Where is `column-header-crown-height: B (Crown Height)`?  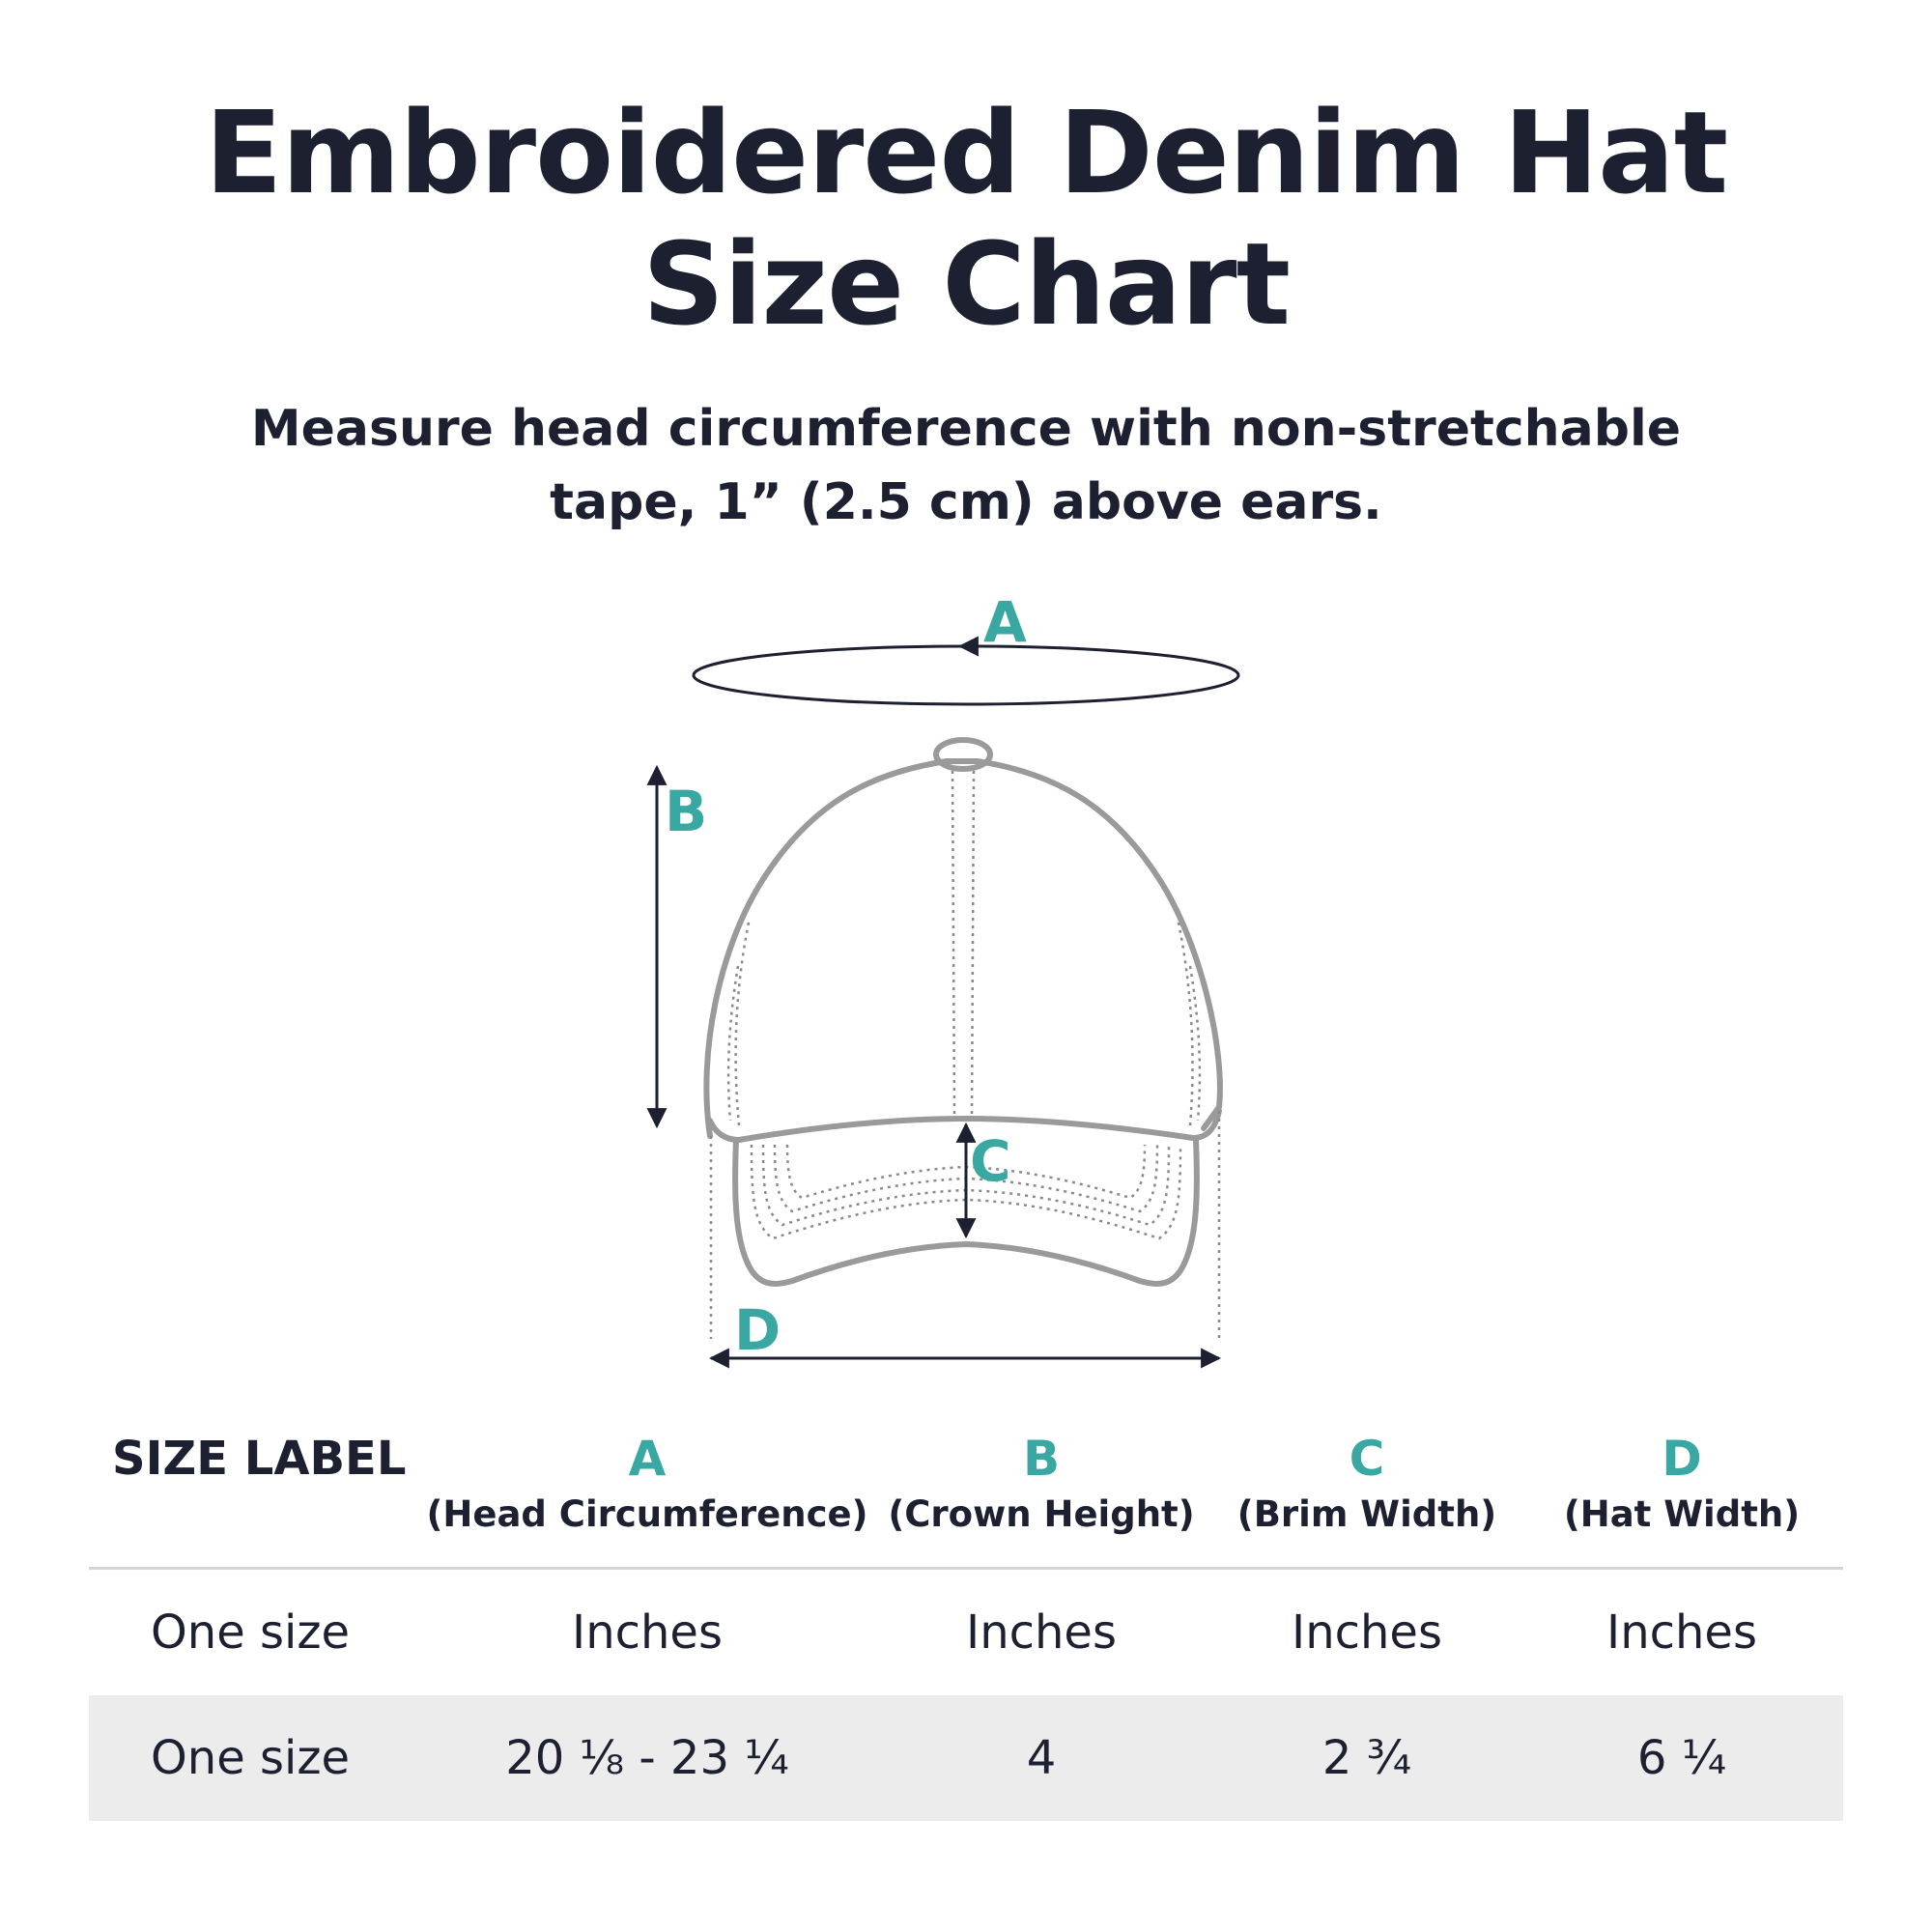 column-header-crown-height: B (Crown Height) is located at coordinates (1041, 1500).